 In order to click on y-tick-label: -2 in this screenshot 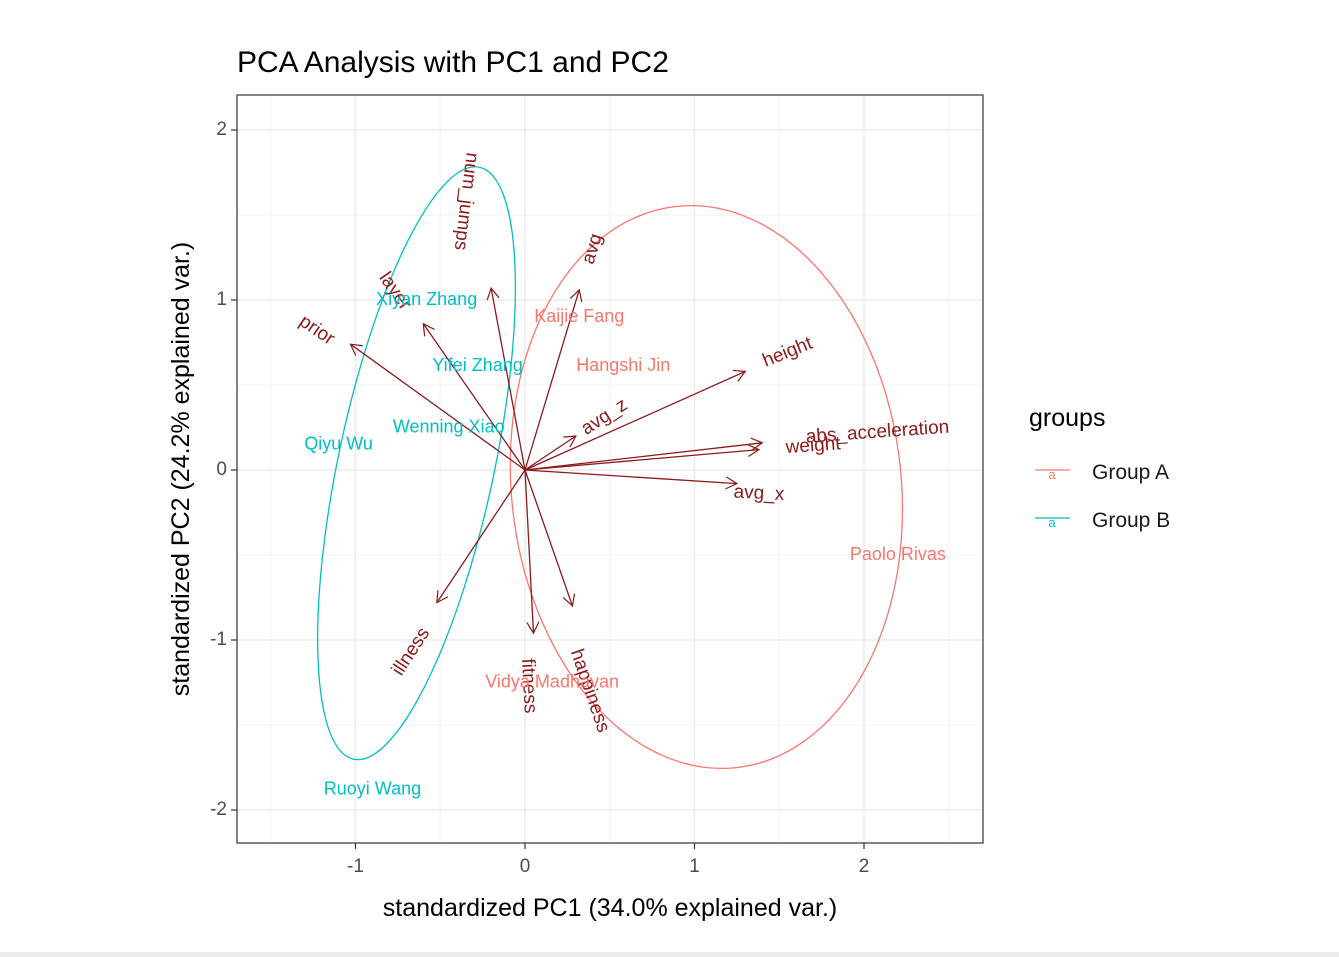, I will do `click(218, 809)`.